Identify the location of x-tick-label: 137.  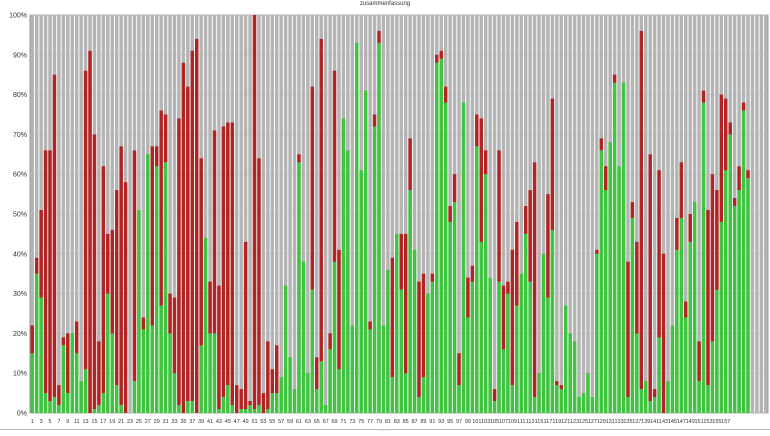
(636, 422).